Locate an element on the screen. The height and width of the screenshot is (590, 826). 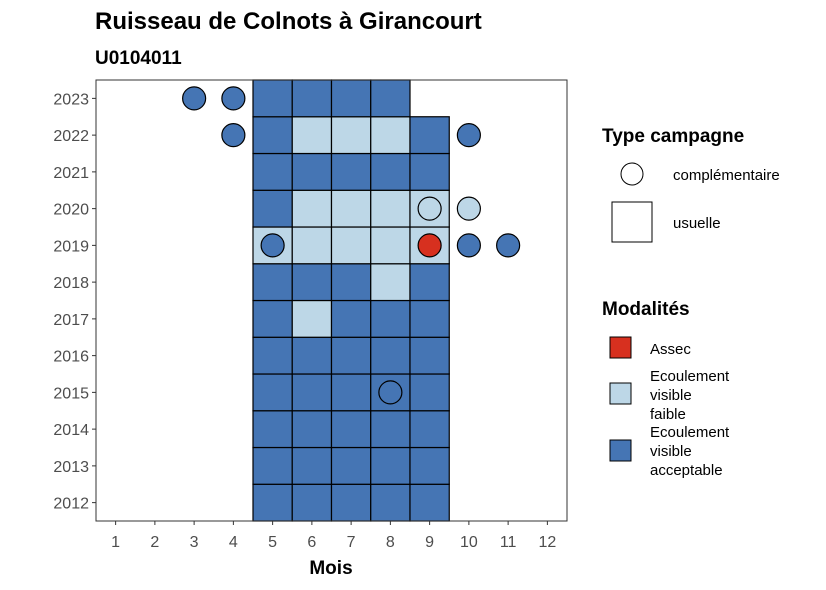
x-tick-label-11: 11 is located at coordinates (508, 542).